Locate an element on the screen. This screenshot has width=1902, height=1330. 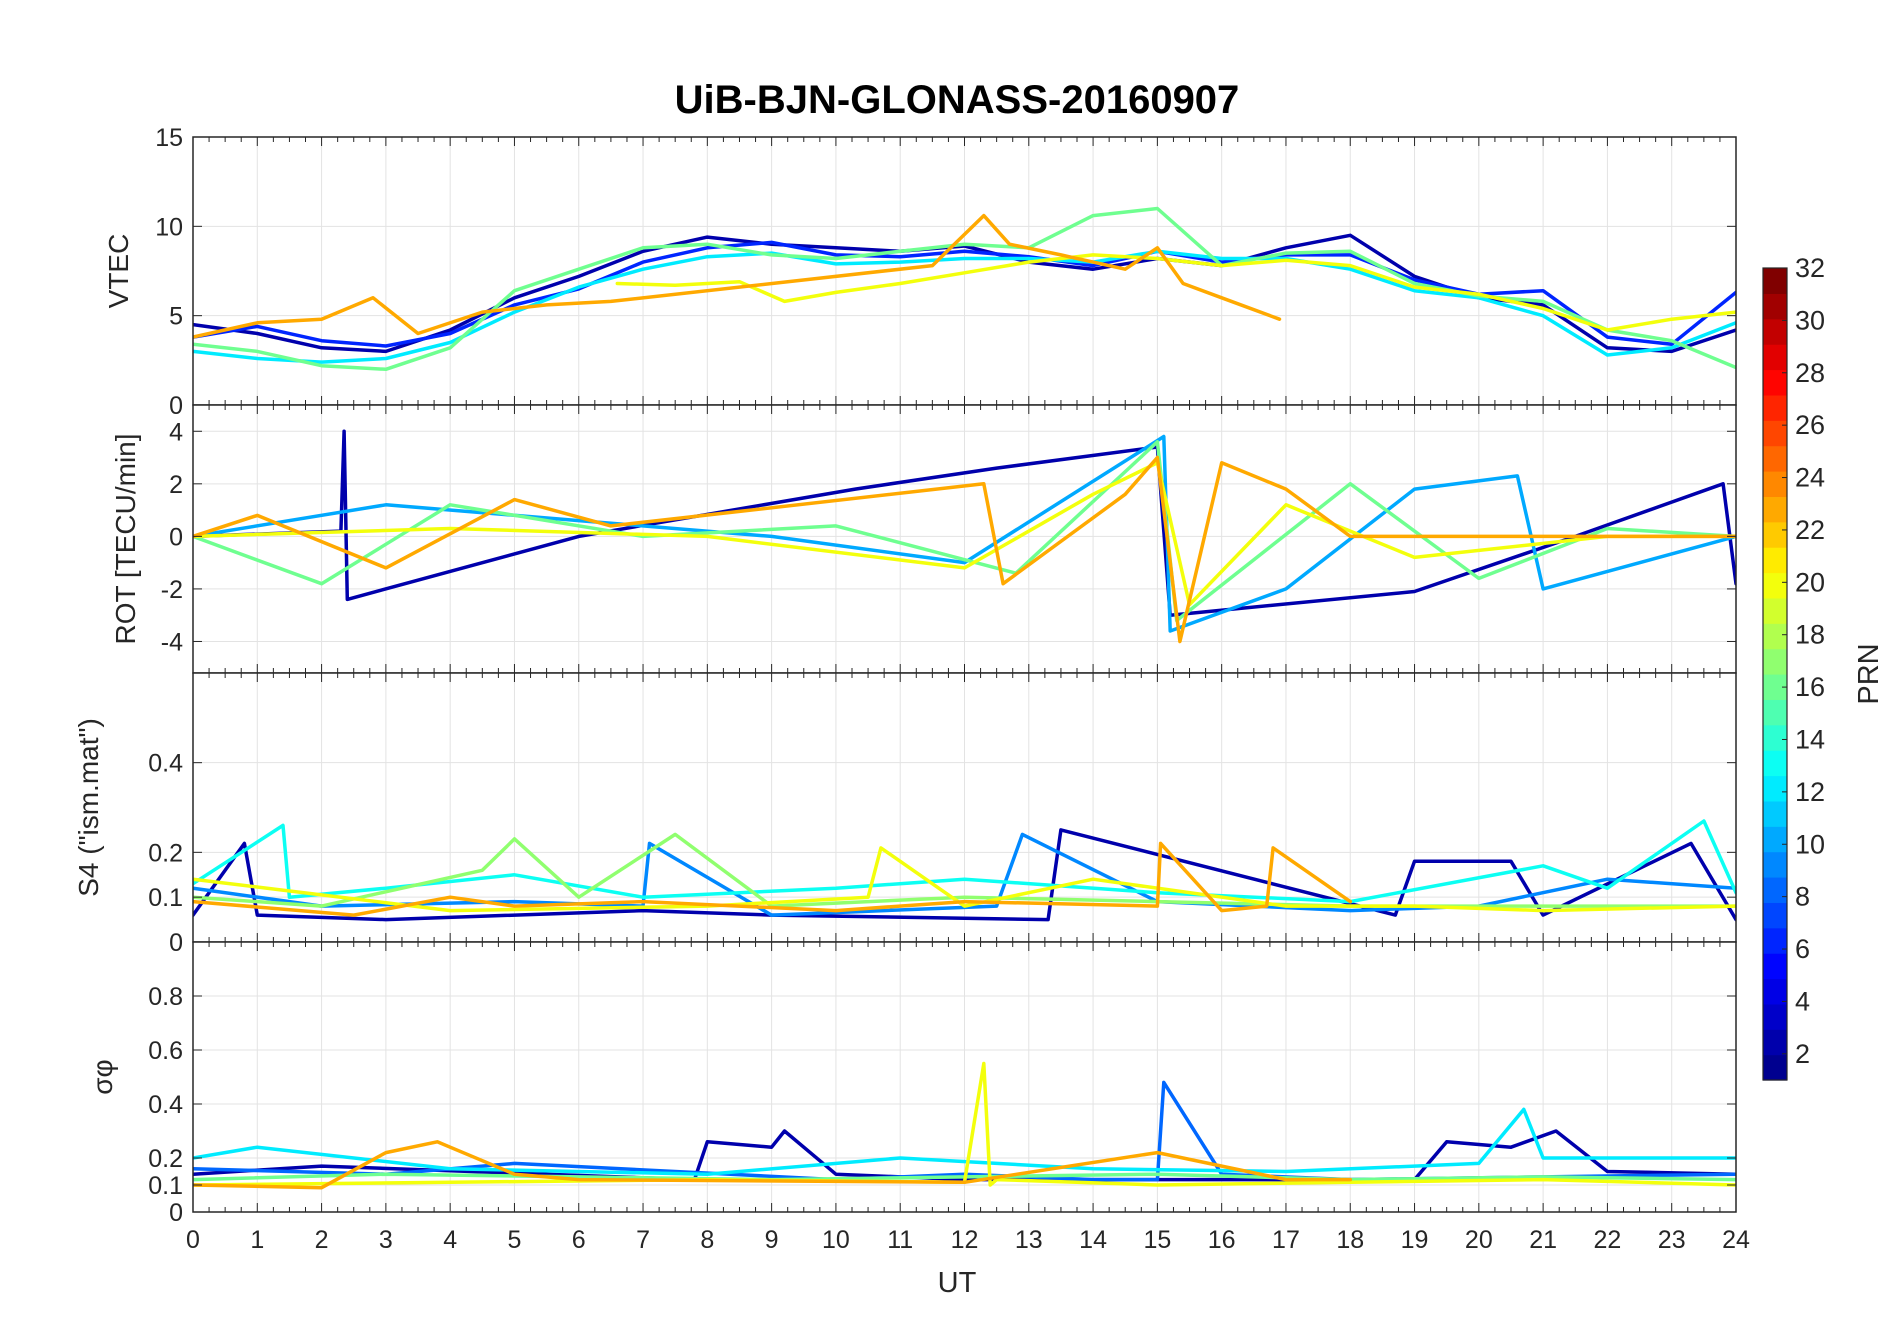
colorbar-tick-label: 16 is located at coordinates (1810, 687).